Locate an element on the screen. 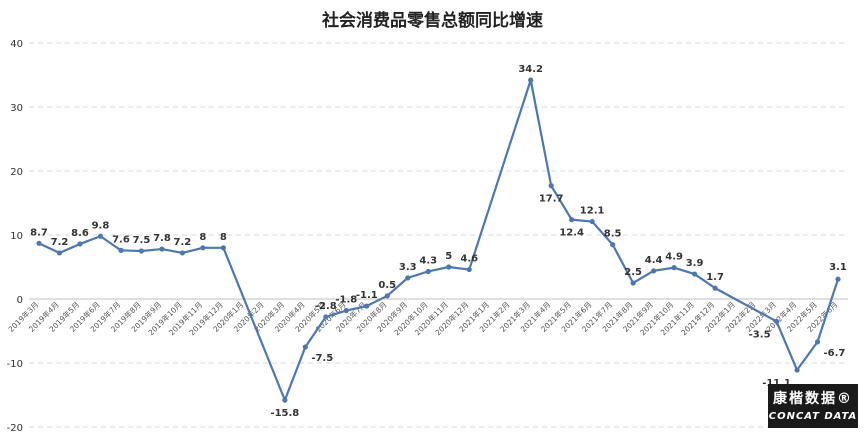 This screenshot has height=447, width=865. y-tick-label: 40 is located at coordinates (16, 44).